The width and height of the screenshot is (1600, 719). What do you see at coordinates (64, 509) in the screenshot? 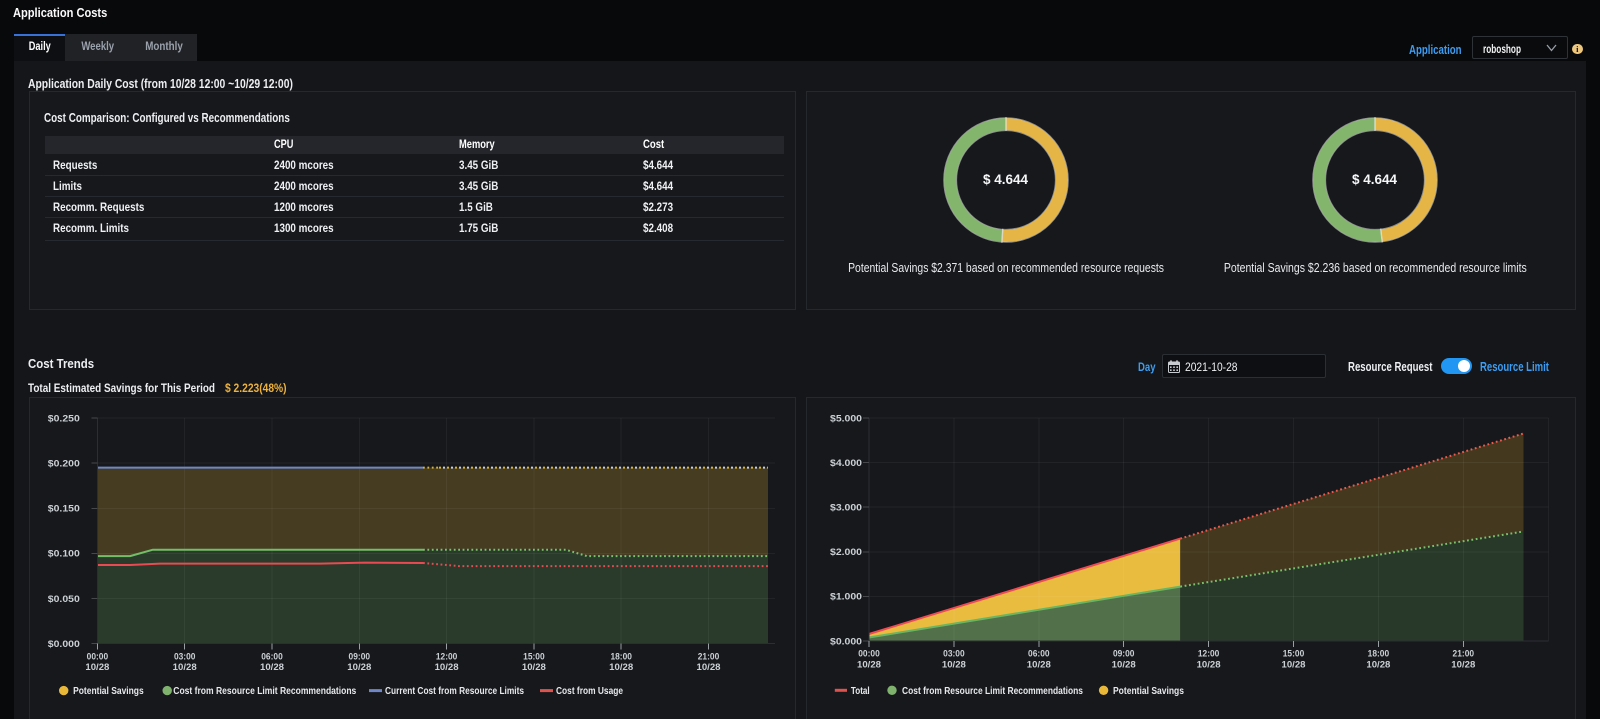
I see `svg-text: $0.150` at bounding box center [64, 509].